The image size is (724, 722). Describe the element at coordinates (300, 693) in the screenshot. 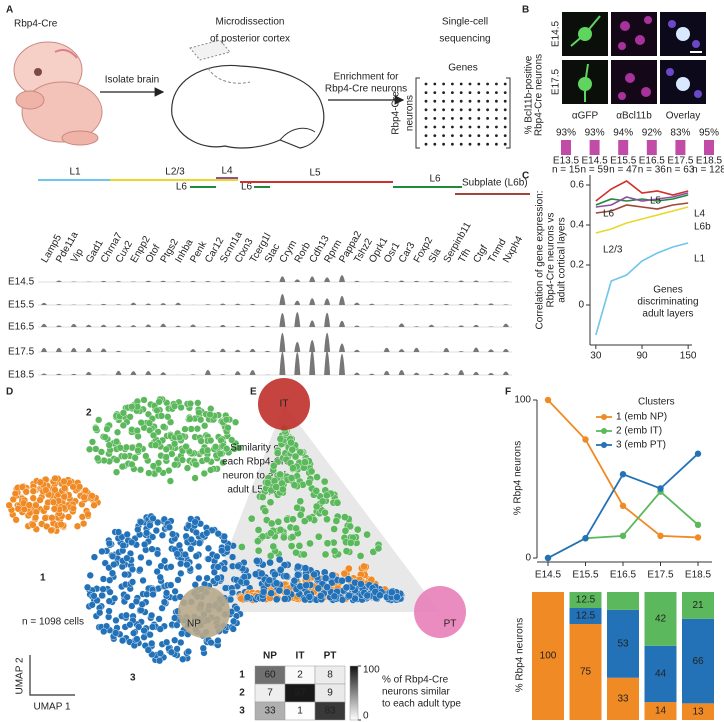

I see `matrix-value: 97` at that location.